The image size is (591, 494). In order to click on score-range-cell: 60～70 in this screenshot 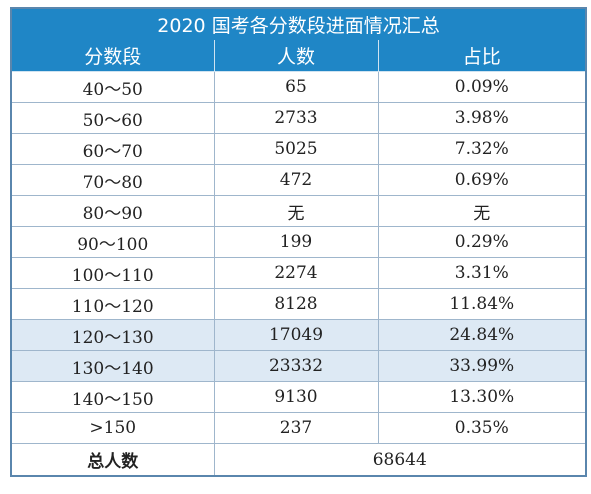, I will do `click(112, 149)`.